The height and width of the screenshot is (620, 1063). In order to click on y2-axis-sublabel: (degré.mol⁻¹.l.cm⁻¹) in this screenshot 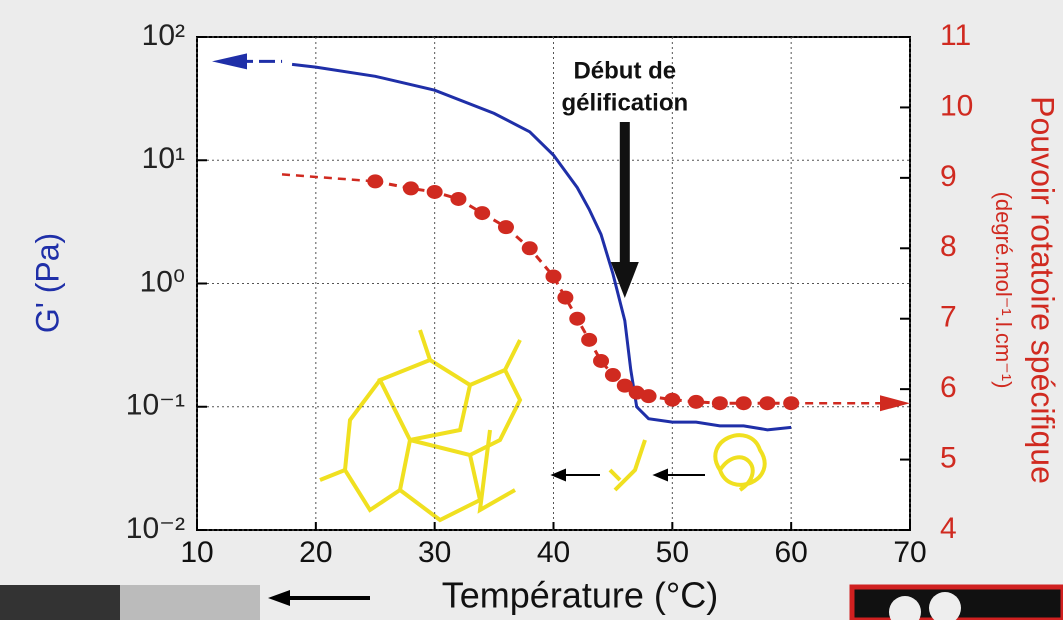, I will do `click(1003, 290)`.